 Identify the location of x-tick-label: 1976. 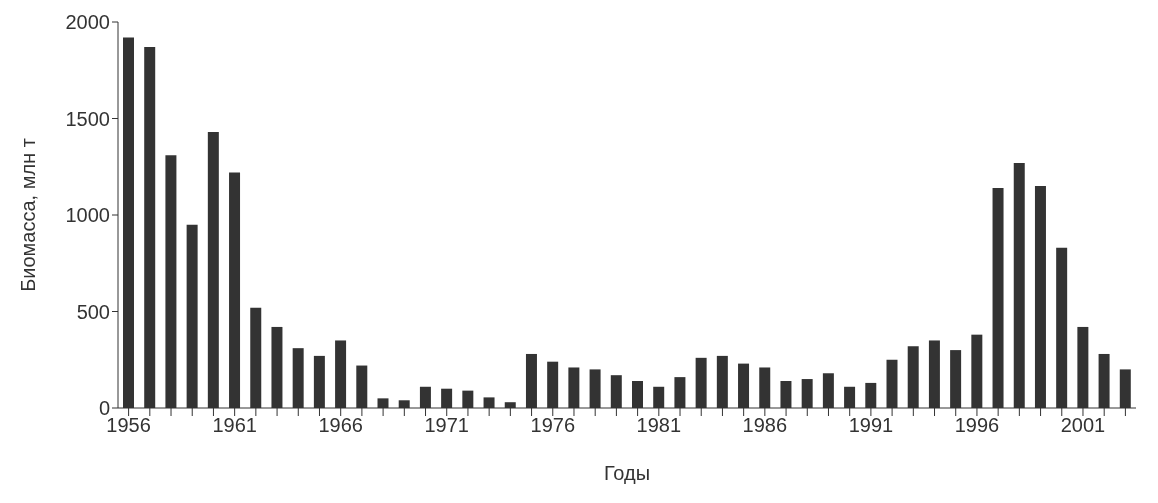
(553, 425).